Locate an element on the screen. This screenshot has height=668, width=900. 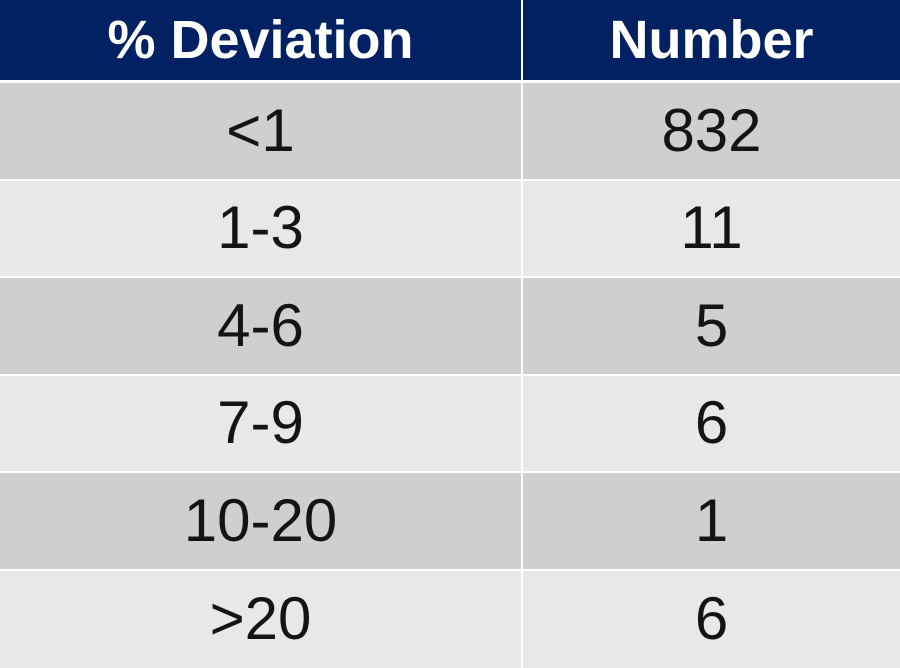
deviation-cell: 1-3 is located at coordinates (261, 229).